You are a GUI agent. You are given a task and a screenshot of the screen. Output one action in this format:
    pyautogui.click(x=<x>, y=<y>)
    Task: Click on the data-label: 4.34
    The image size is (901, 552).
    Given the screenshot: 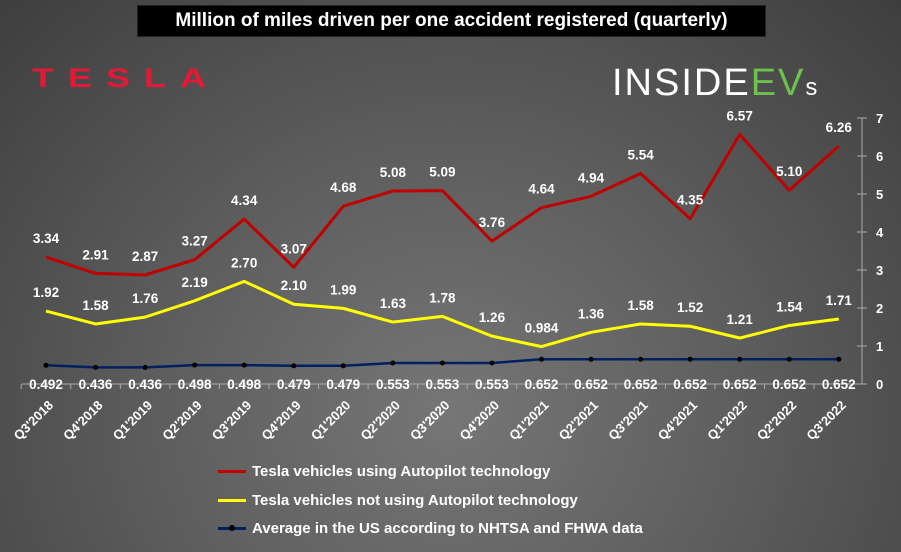 What is the action you would take?
    pyautogui.click(x=244, y=200)
    